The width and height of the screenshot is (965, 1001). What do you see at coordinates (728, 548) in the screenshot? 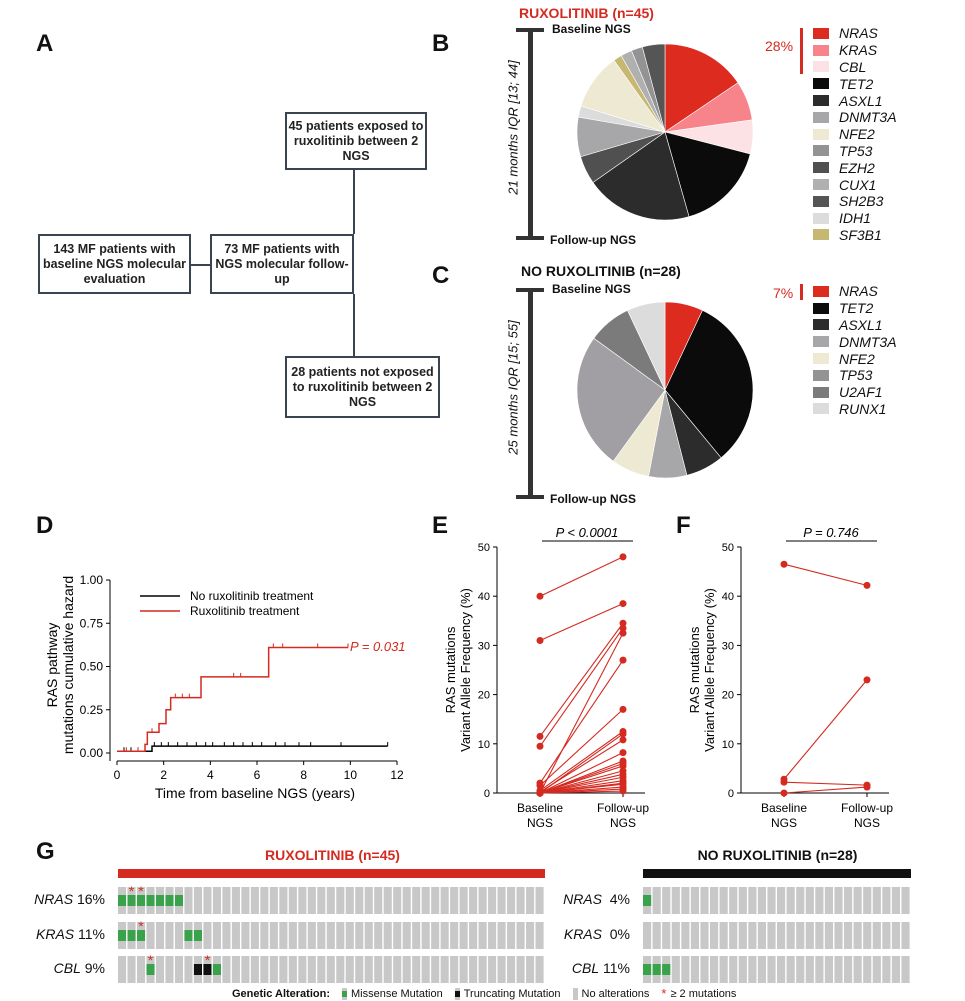
I see `y-tick-label: 50` at bounding box center [728, 548].